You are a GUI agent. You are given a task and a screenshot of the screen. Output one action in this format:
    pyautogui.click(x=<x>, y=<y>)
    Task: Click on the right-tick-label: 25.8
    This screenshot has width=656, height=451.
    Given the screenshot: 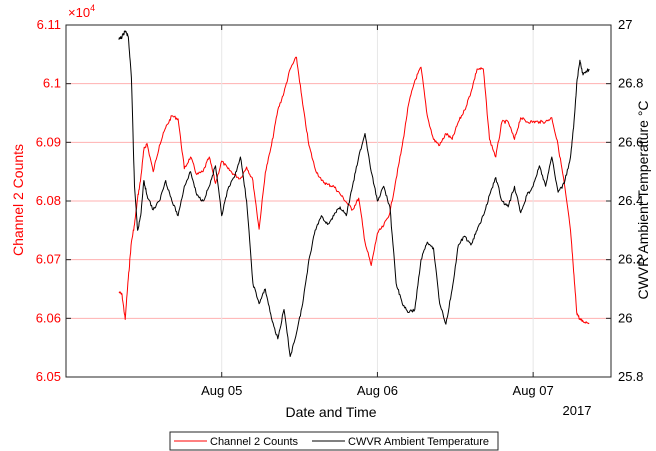 What is the action you would take?
    pyautogui.click(x=630, y=376)
    